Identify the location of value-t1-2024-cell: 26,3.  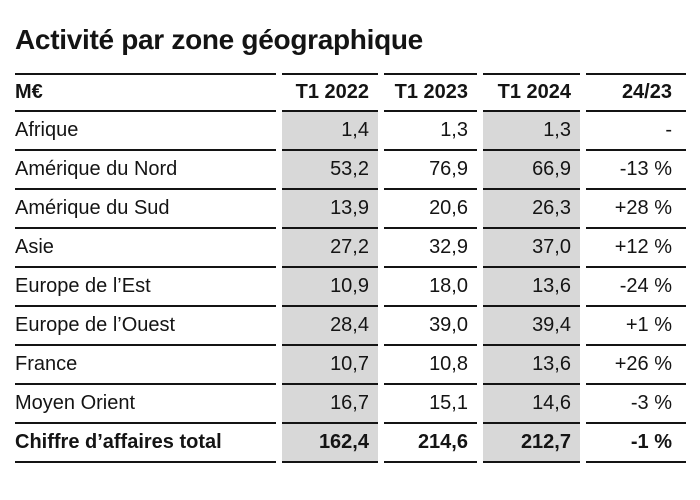
(531, 209).